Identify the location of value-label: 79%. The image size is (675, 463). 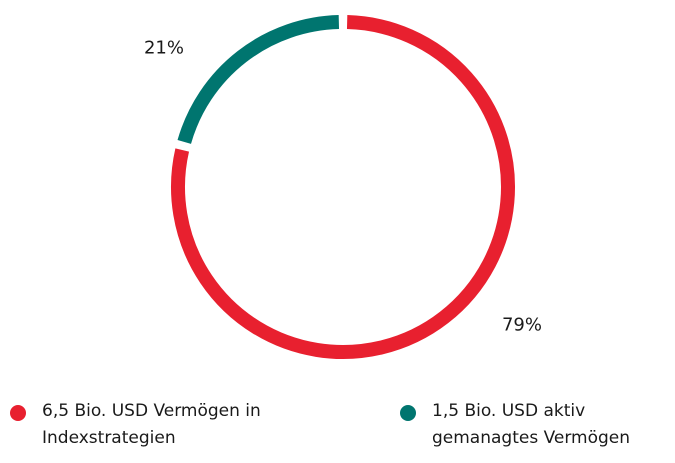
(522, 324).